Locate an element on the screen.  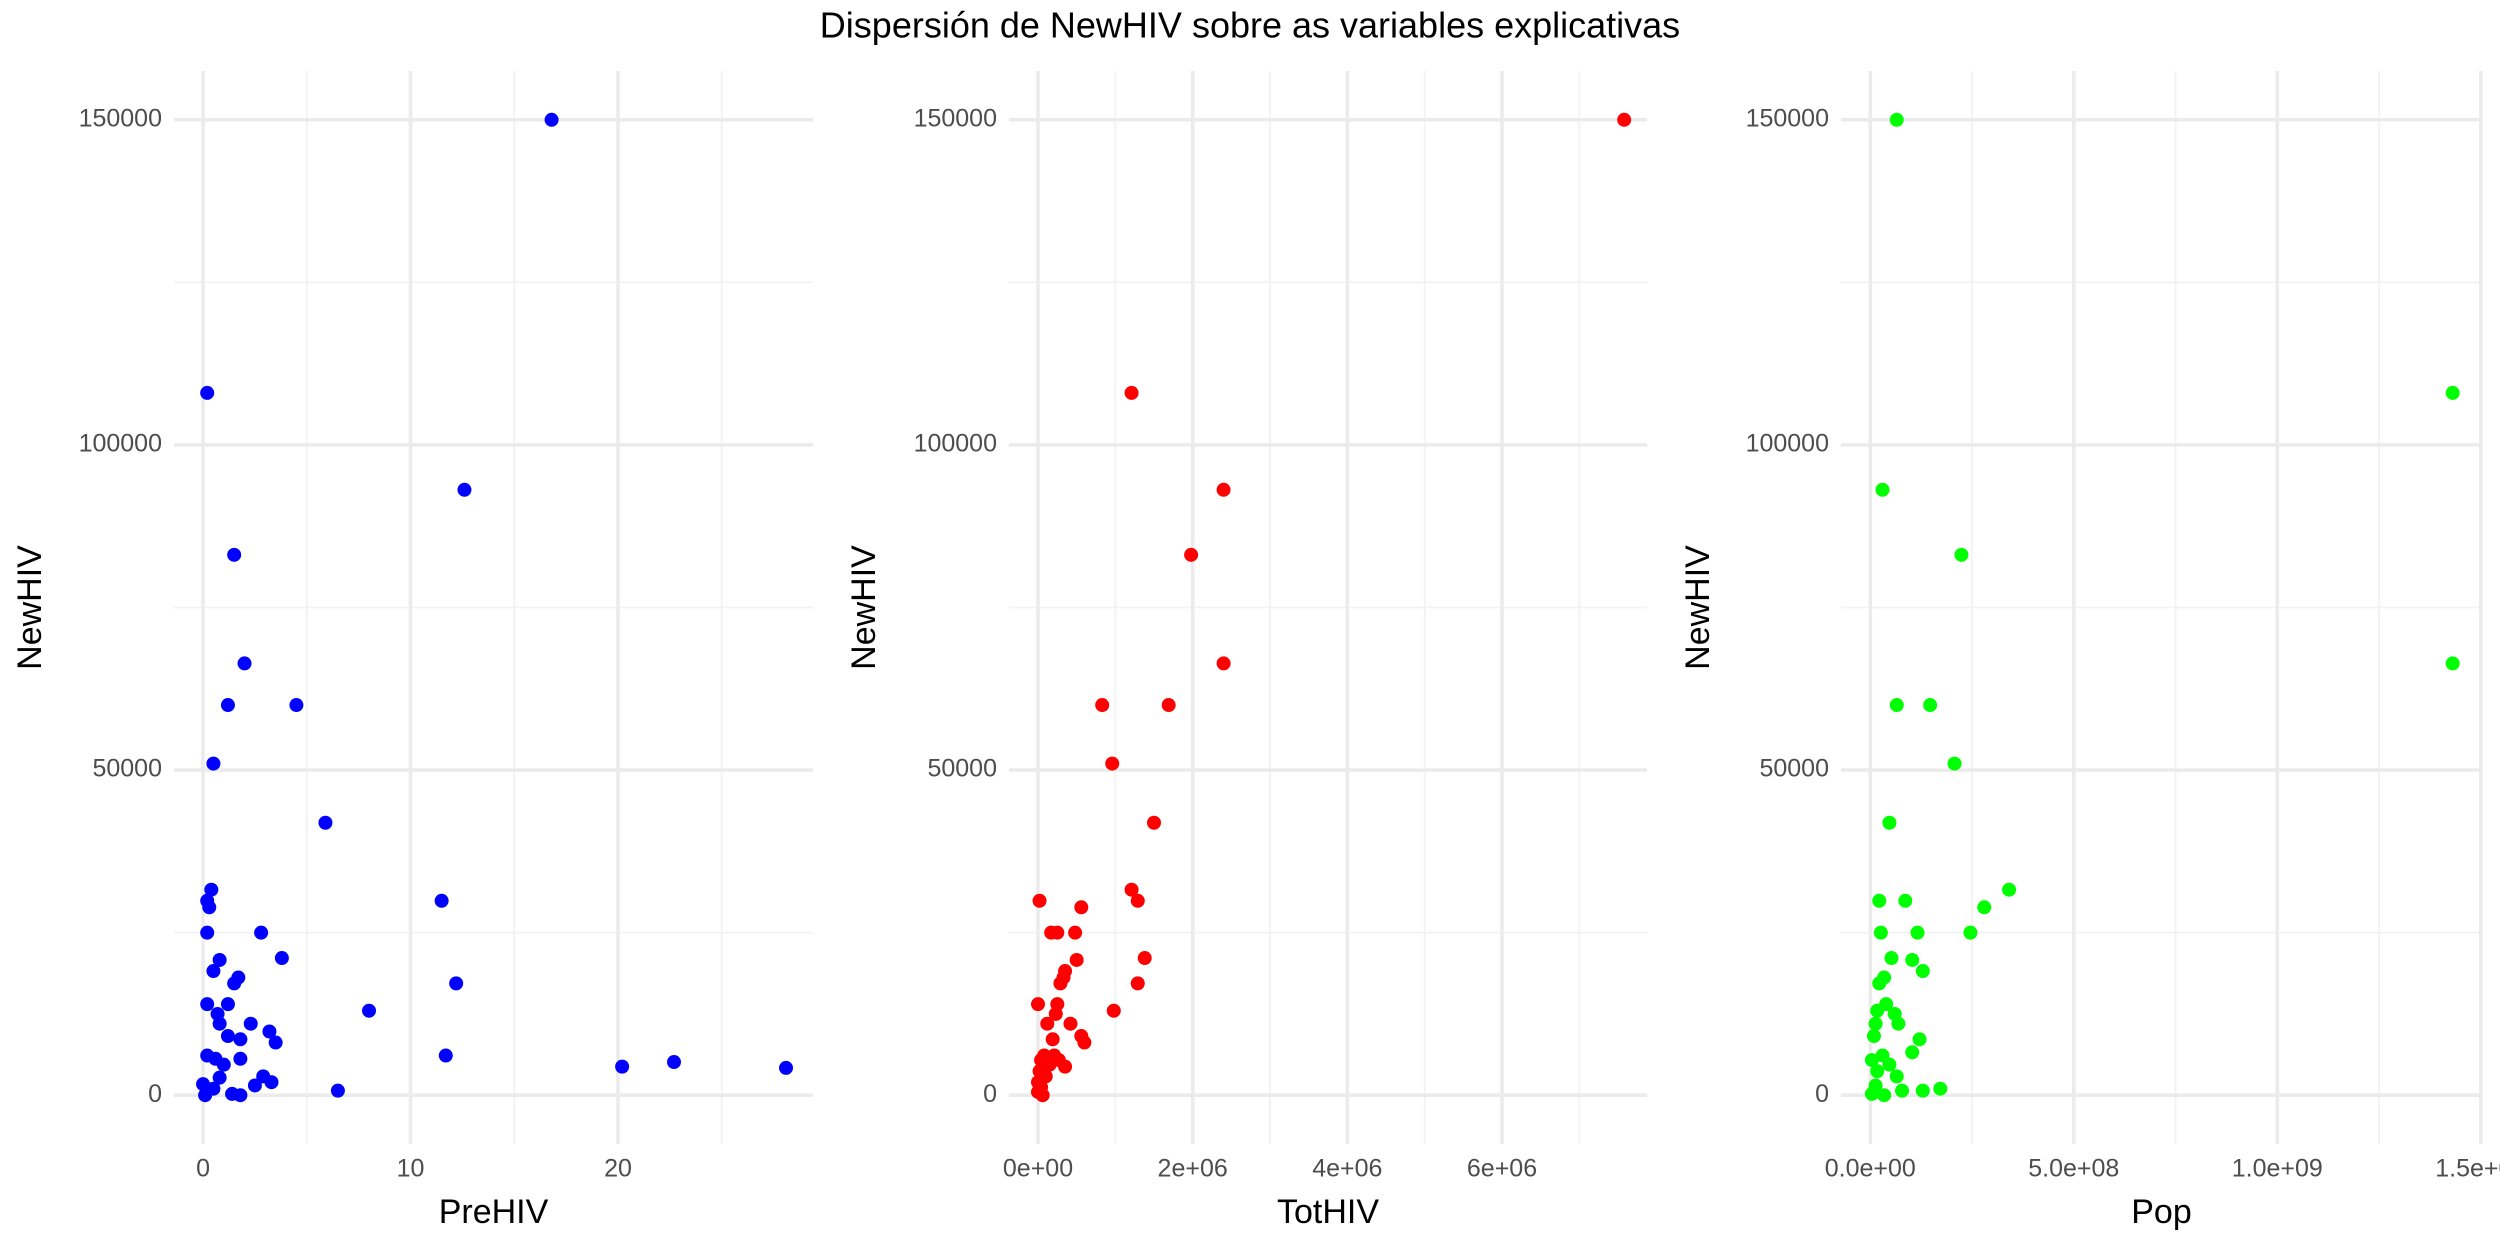
x-tick-label: 0 is located at coordinates (203, 1169).